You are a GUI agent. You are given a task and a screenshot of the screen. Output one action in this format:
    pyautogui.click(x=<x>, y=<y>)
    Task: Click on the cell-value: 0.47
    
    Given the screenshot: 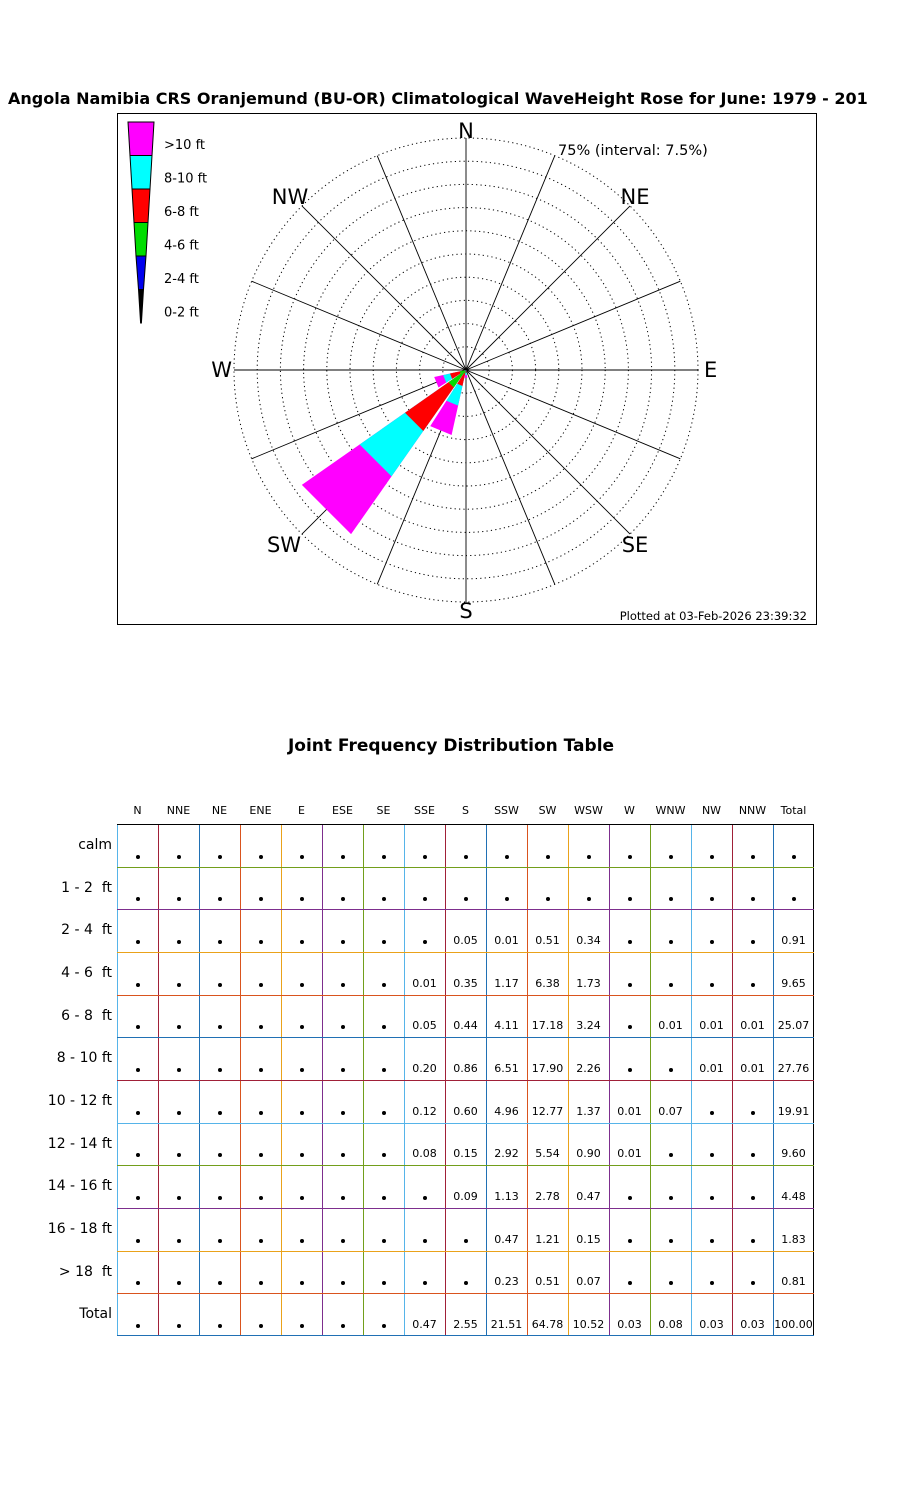 What is the action you would take?
    pyautogui.click(x=506, y=1239)
    